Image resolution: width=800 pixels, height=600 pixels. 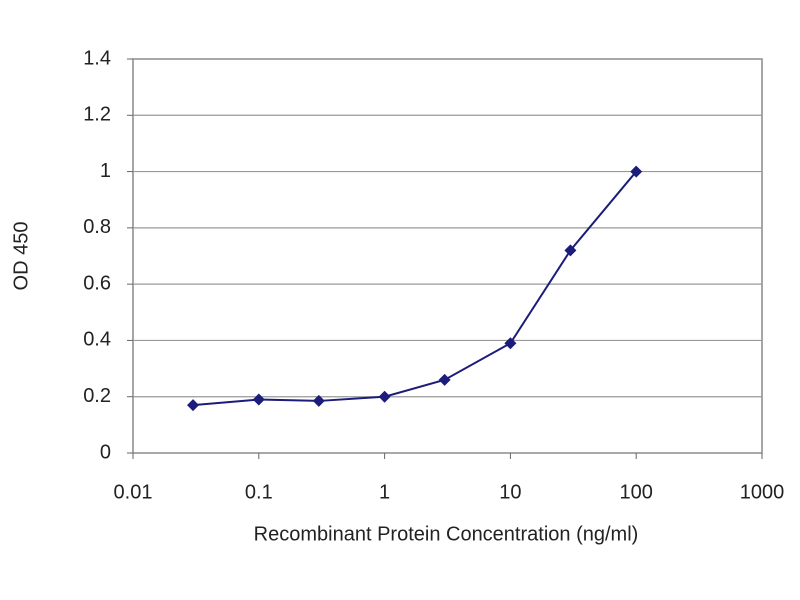 I want to click on y-tick-label: 0.4, so click(x=97, y=340).